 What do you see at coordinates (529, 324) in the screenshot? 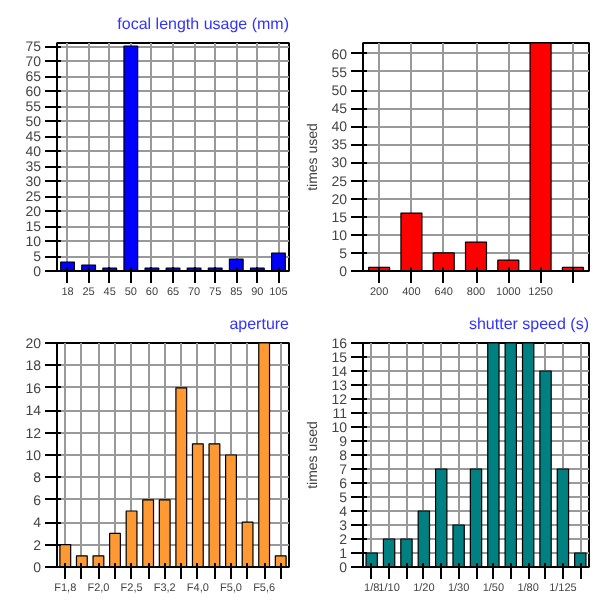
I see `chart-title: shutter speed (s)` at bounding box center [529, 324].